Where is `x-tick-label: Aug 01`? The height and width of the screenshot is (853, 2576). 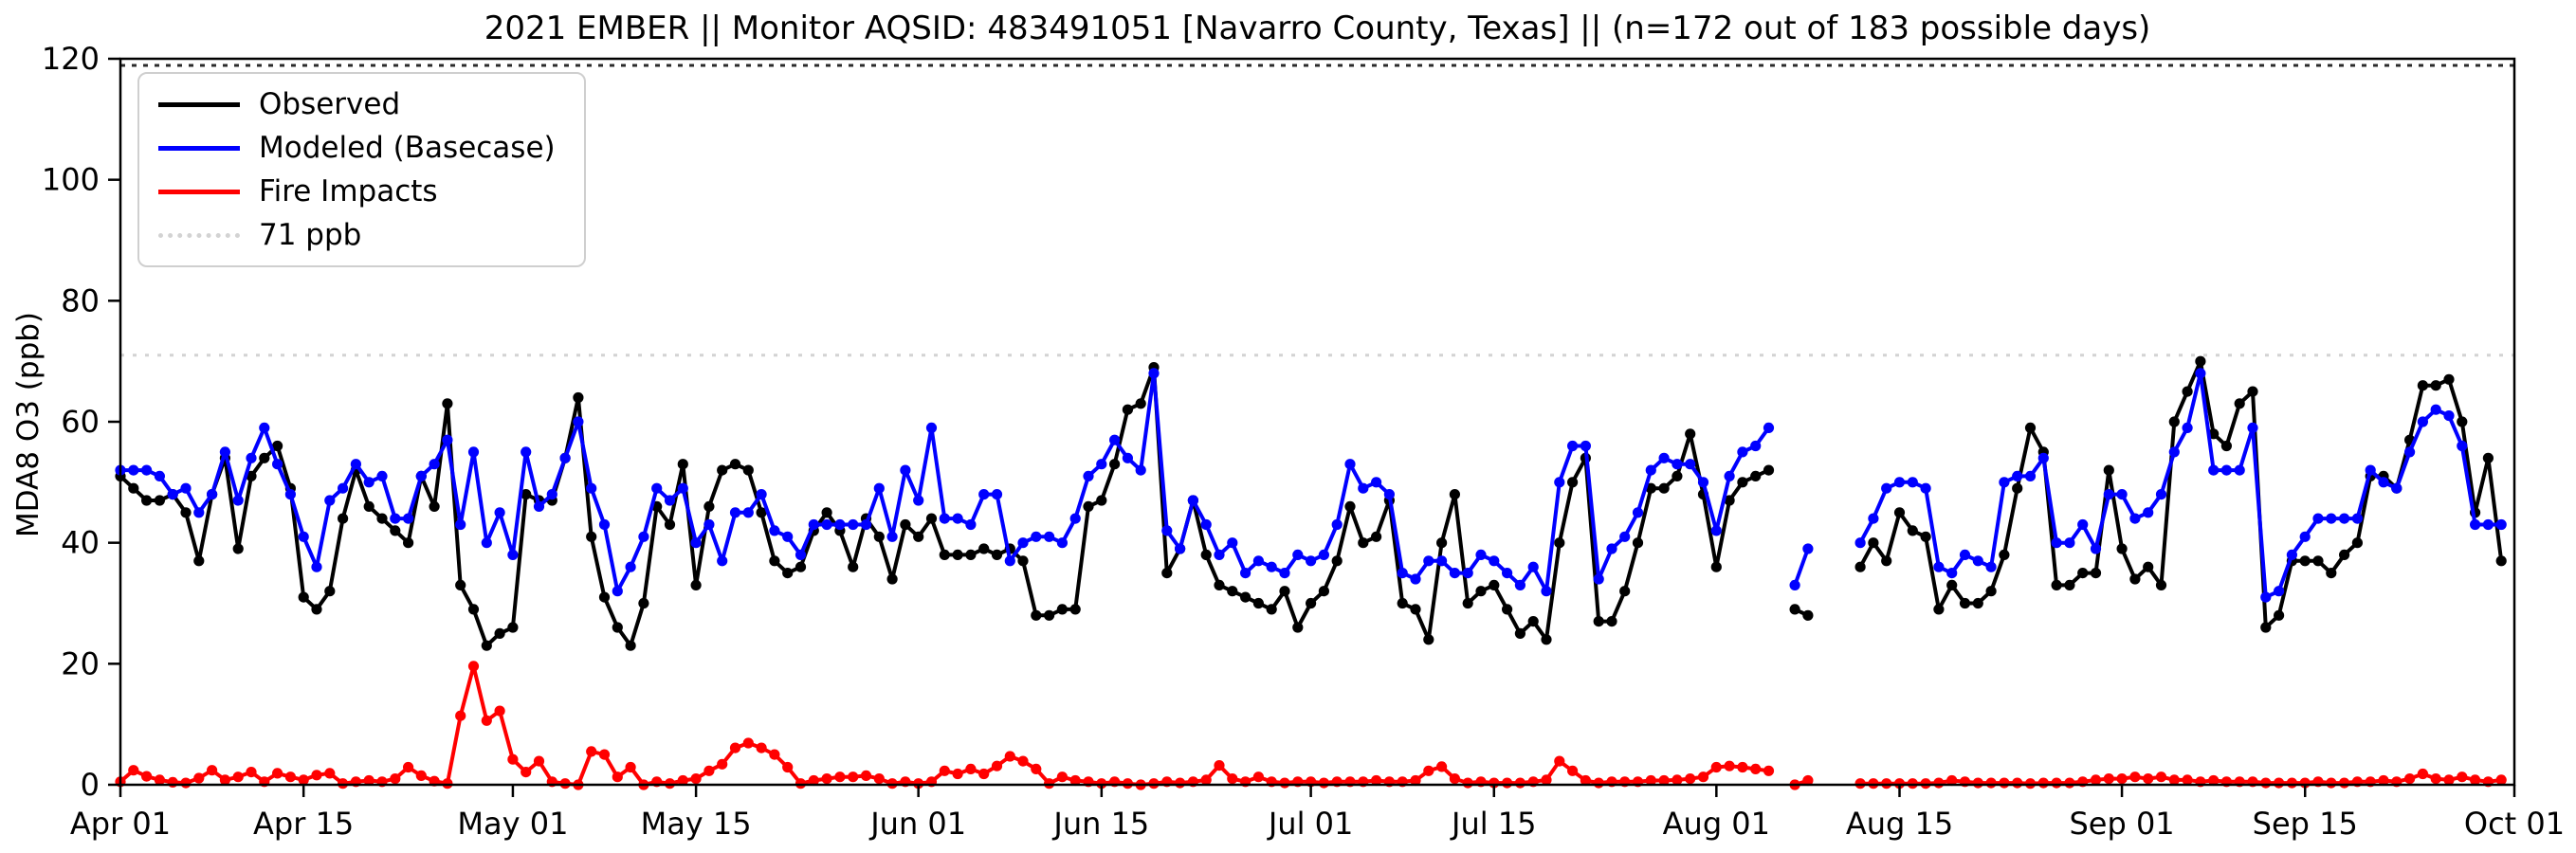 x-tick-label: Aug 01 is located at coordinates (1716, 824).